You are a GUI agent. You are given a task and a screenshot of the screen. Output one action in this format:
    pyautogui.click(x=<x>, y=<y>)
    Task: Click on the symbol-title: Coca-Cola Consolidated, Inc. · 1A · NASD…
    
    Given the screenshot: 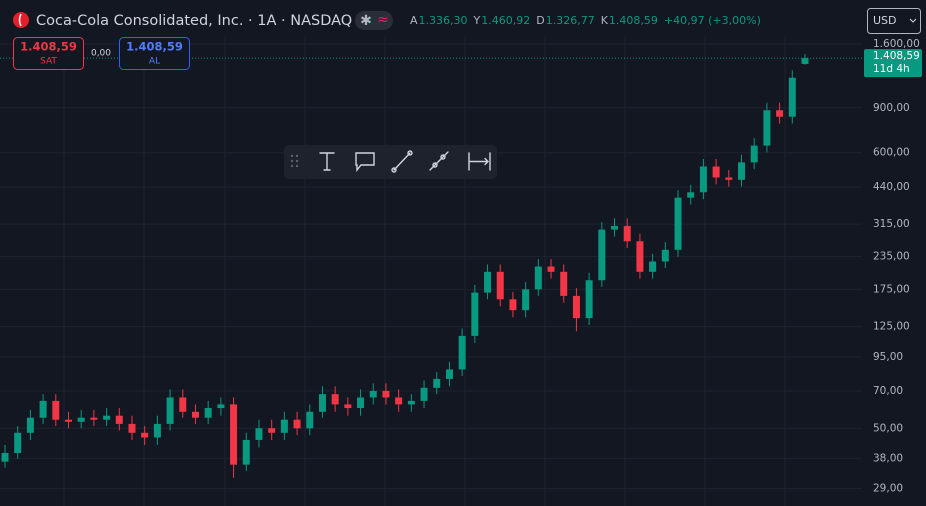 What is the action you would take?
    pyautogui.click(x=194, y=21)
    